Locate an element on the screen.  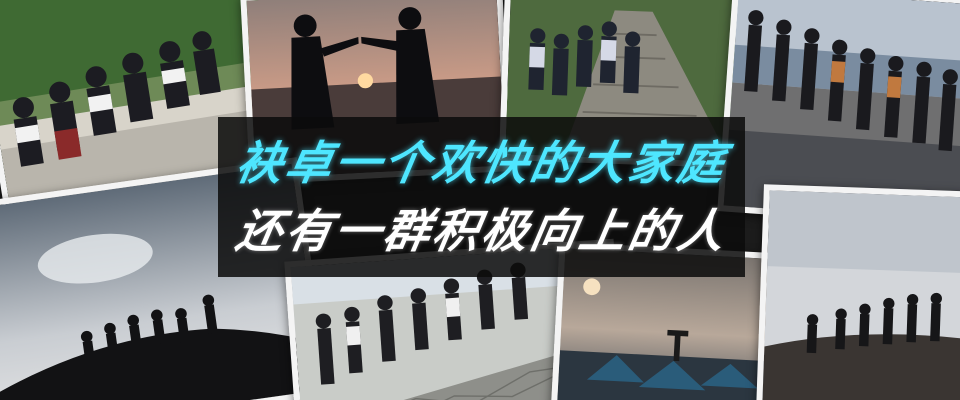
photo-tents-at-dusk is located at coordinates (675, 320).